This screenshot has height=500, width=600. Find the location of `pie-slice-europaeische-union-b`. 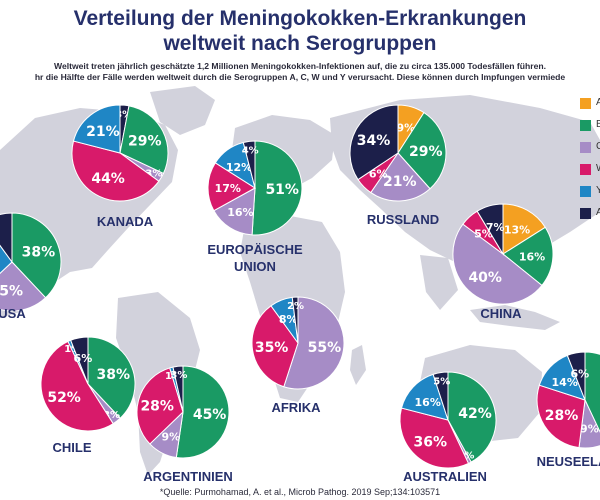

pie-slice-europaeische-union-b is located at coordinates (277, 188).